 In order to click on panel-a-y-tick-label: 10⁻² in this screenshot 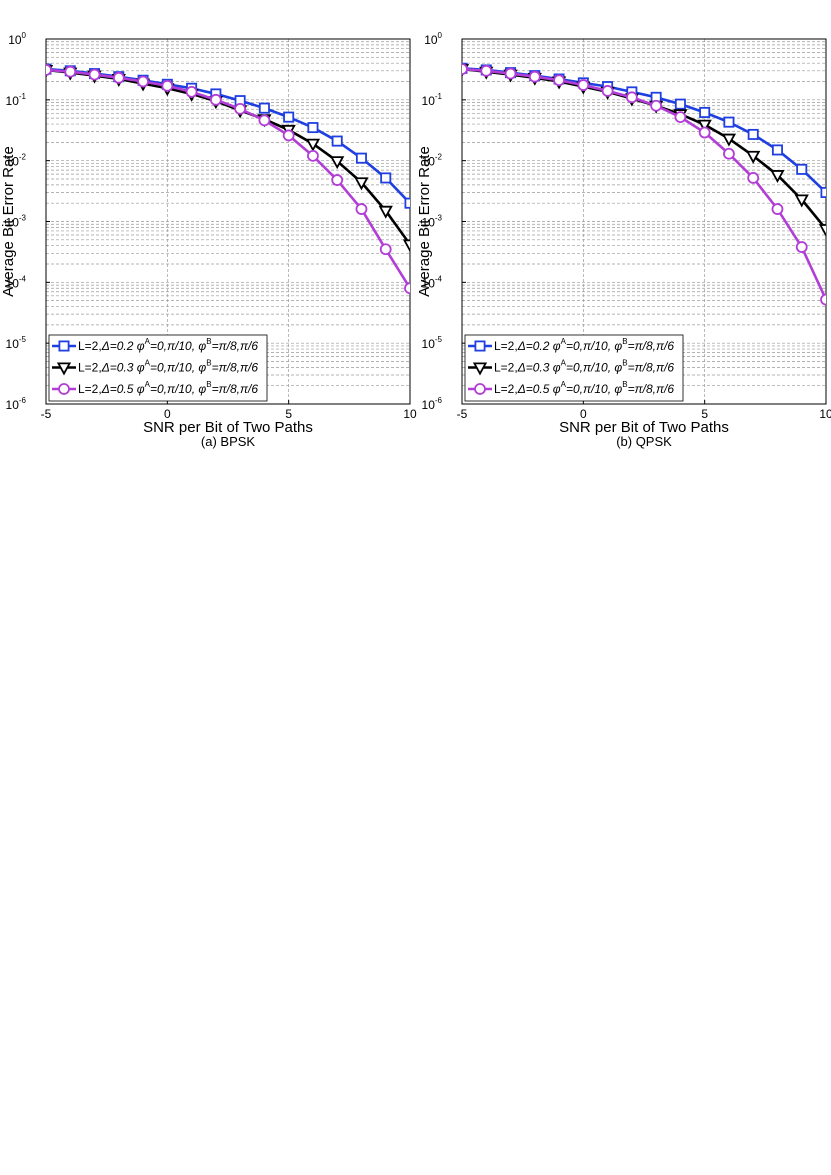, I will do `click(16, 161)`.